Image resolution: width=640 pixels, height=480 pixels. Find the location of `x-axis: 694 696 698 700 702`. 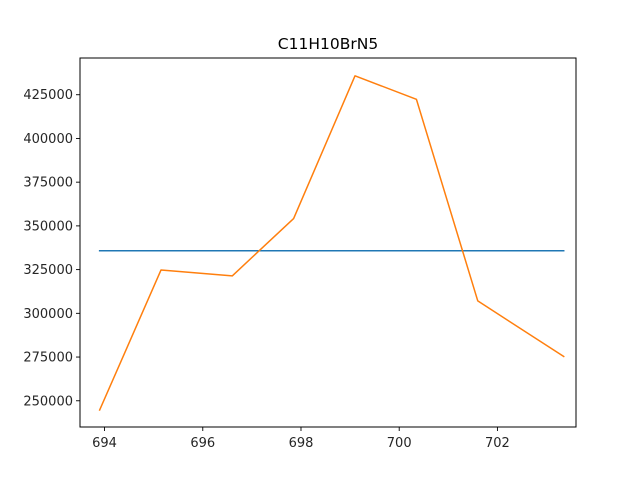

x-axis: 694 696 698 700 702 is located at coordinates (301, 439).